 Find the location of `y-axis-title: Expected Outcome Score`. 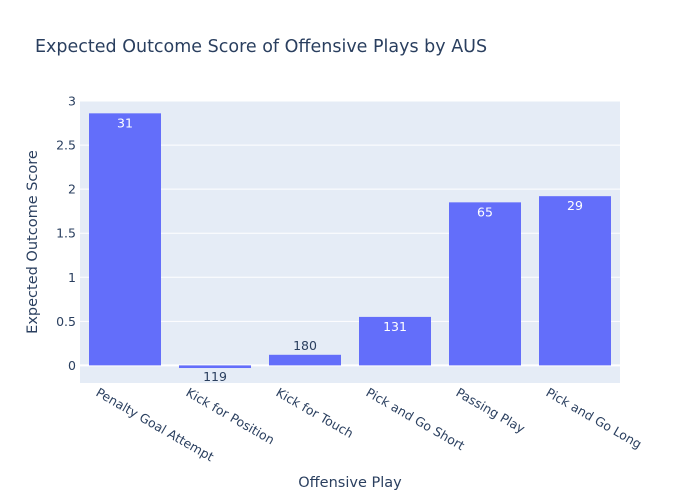

y-axis-title: Expected Outcome Score is located at coordinates (33, 242).